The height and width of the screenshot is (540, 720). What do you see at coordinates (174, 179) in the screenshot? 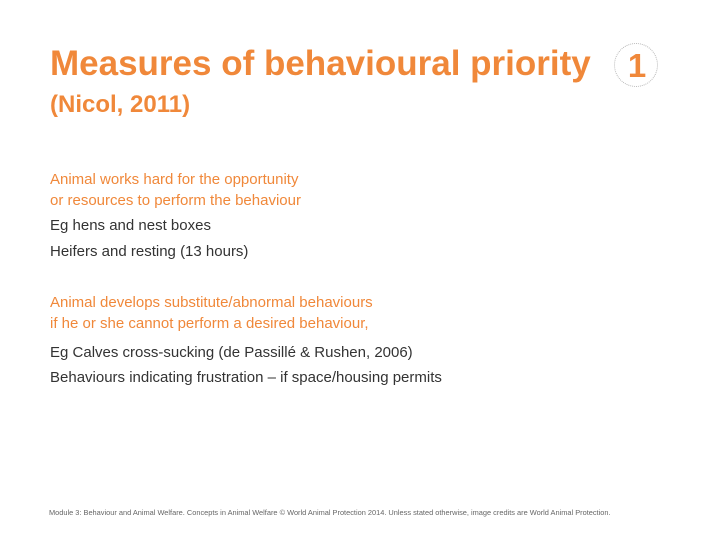
I see `section1-lead-line1: Animal works hard for the opportunity` at bounding box center [174, 179].